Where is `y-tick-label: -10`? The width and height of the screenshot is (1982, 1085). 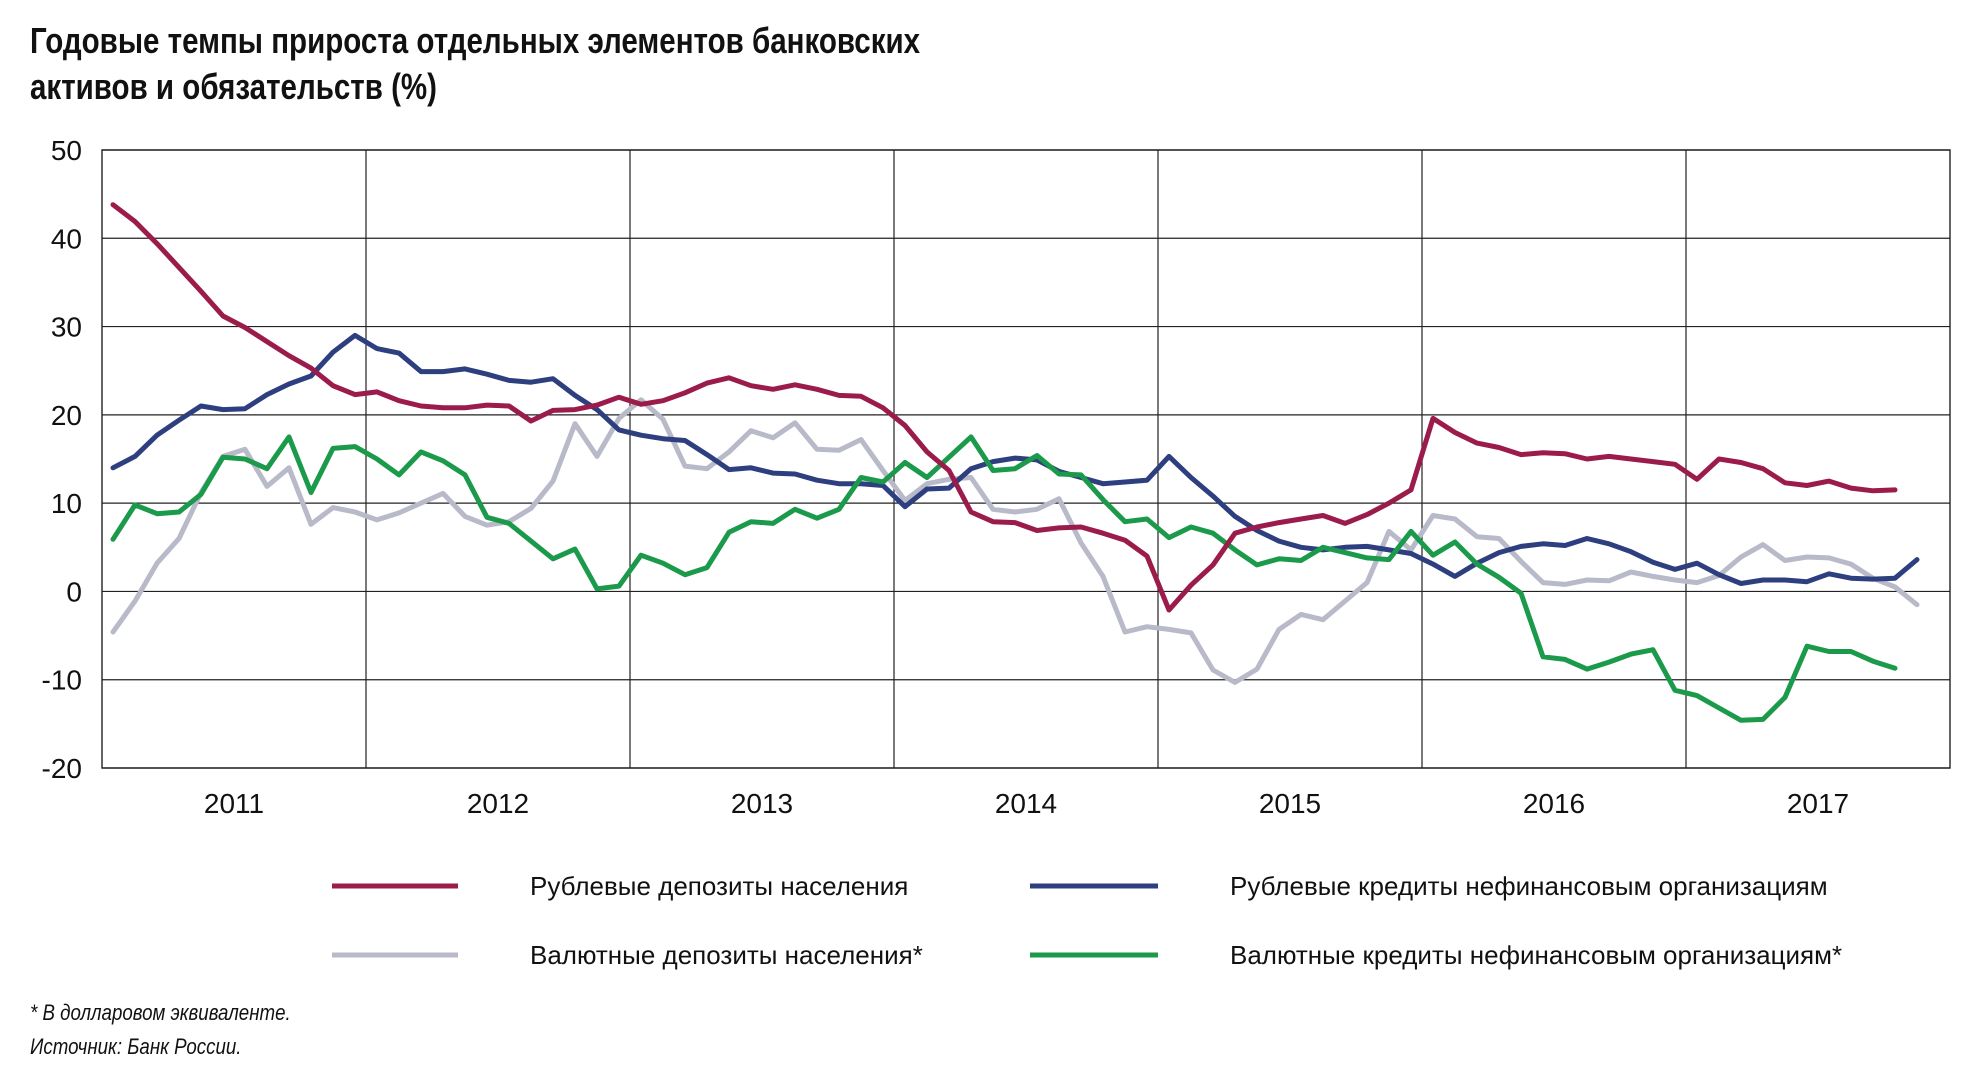 y-tick-label: -10 is located at coordinates (62, 680).